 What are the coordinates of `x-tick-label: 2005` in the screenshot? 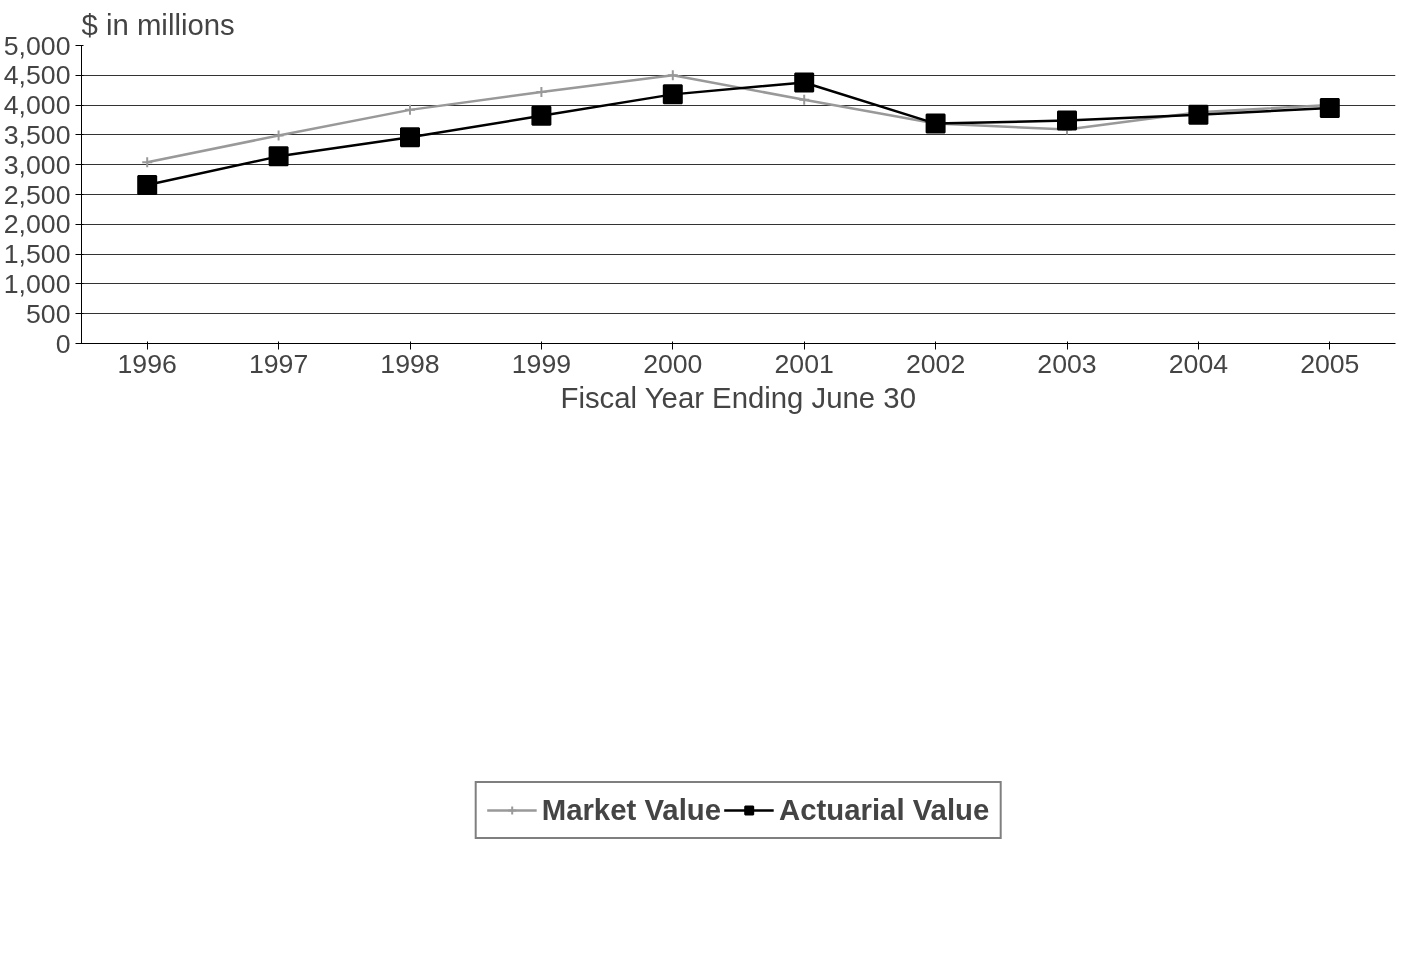 It's located at (1330, 363).